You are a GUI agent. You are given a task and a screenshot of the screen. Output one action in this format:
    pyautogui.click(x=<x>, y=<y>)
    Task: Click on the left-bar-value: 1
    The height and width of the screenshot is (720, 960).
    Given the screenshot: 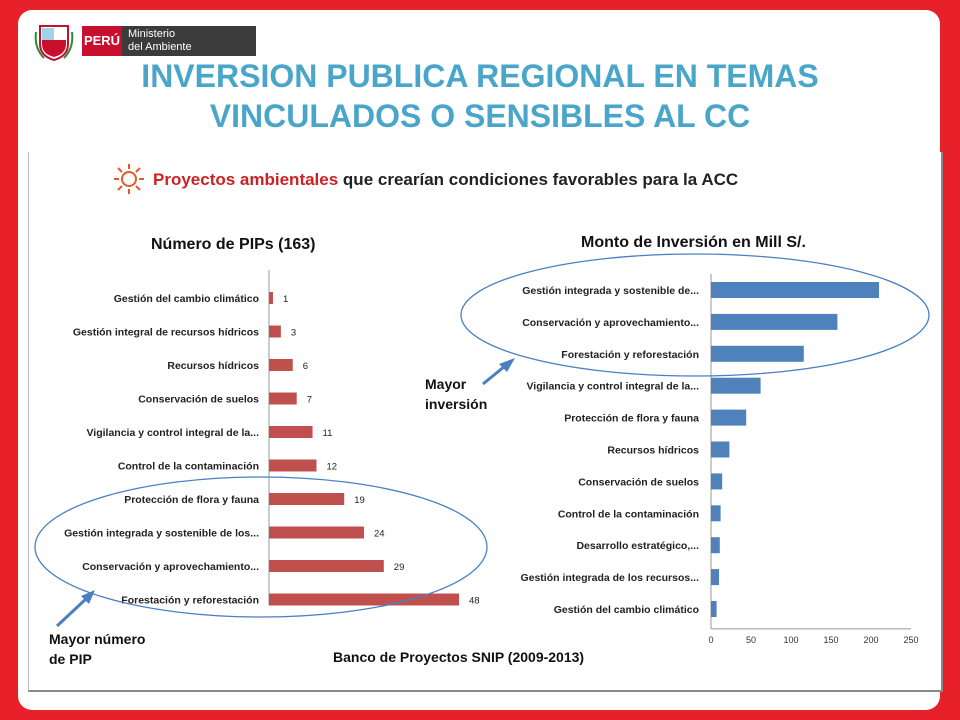 What is the action you would take?
    pyautogui.click(x=285, y=299)
    